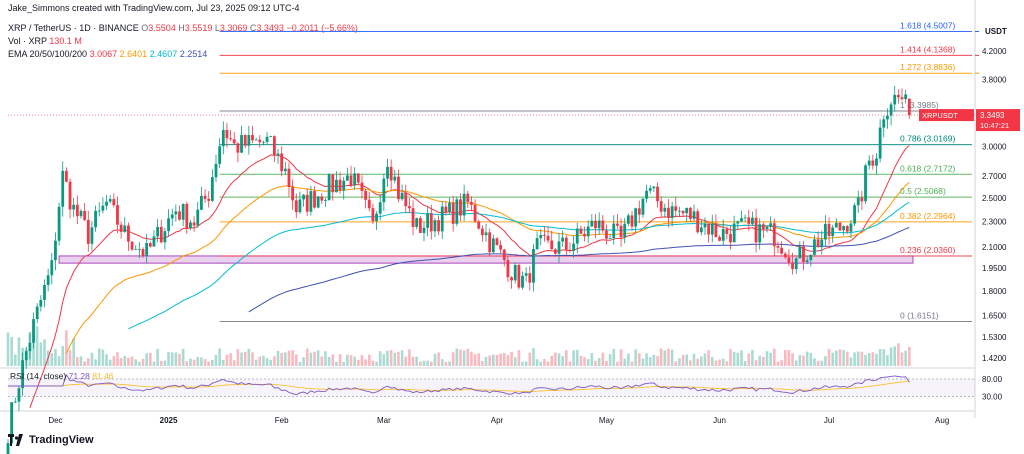 The image size is (1024, 454). Describe the element at coordinates (497, 420) in the screenshot. I see `time-tick: Apr` at that location.